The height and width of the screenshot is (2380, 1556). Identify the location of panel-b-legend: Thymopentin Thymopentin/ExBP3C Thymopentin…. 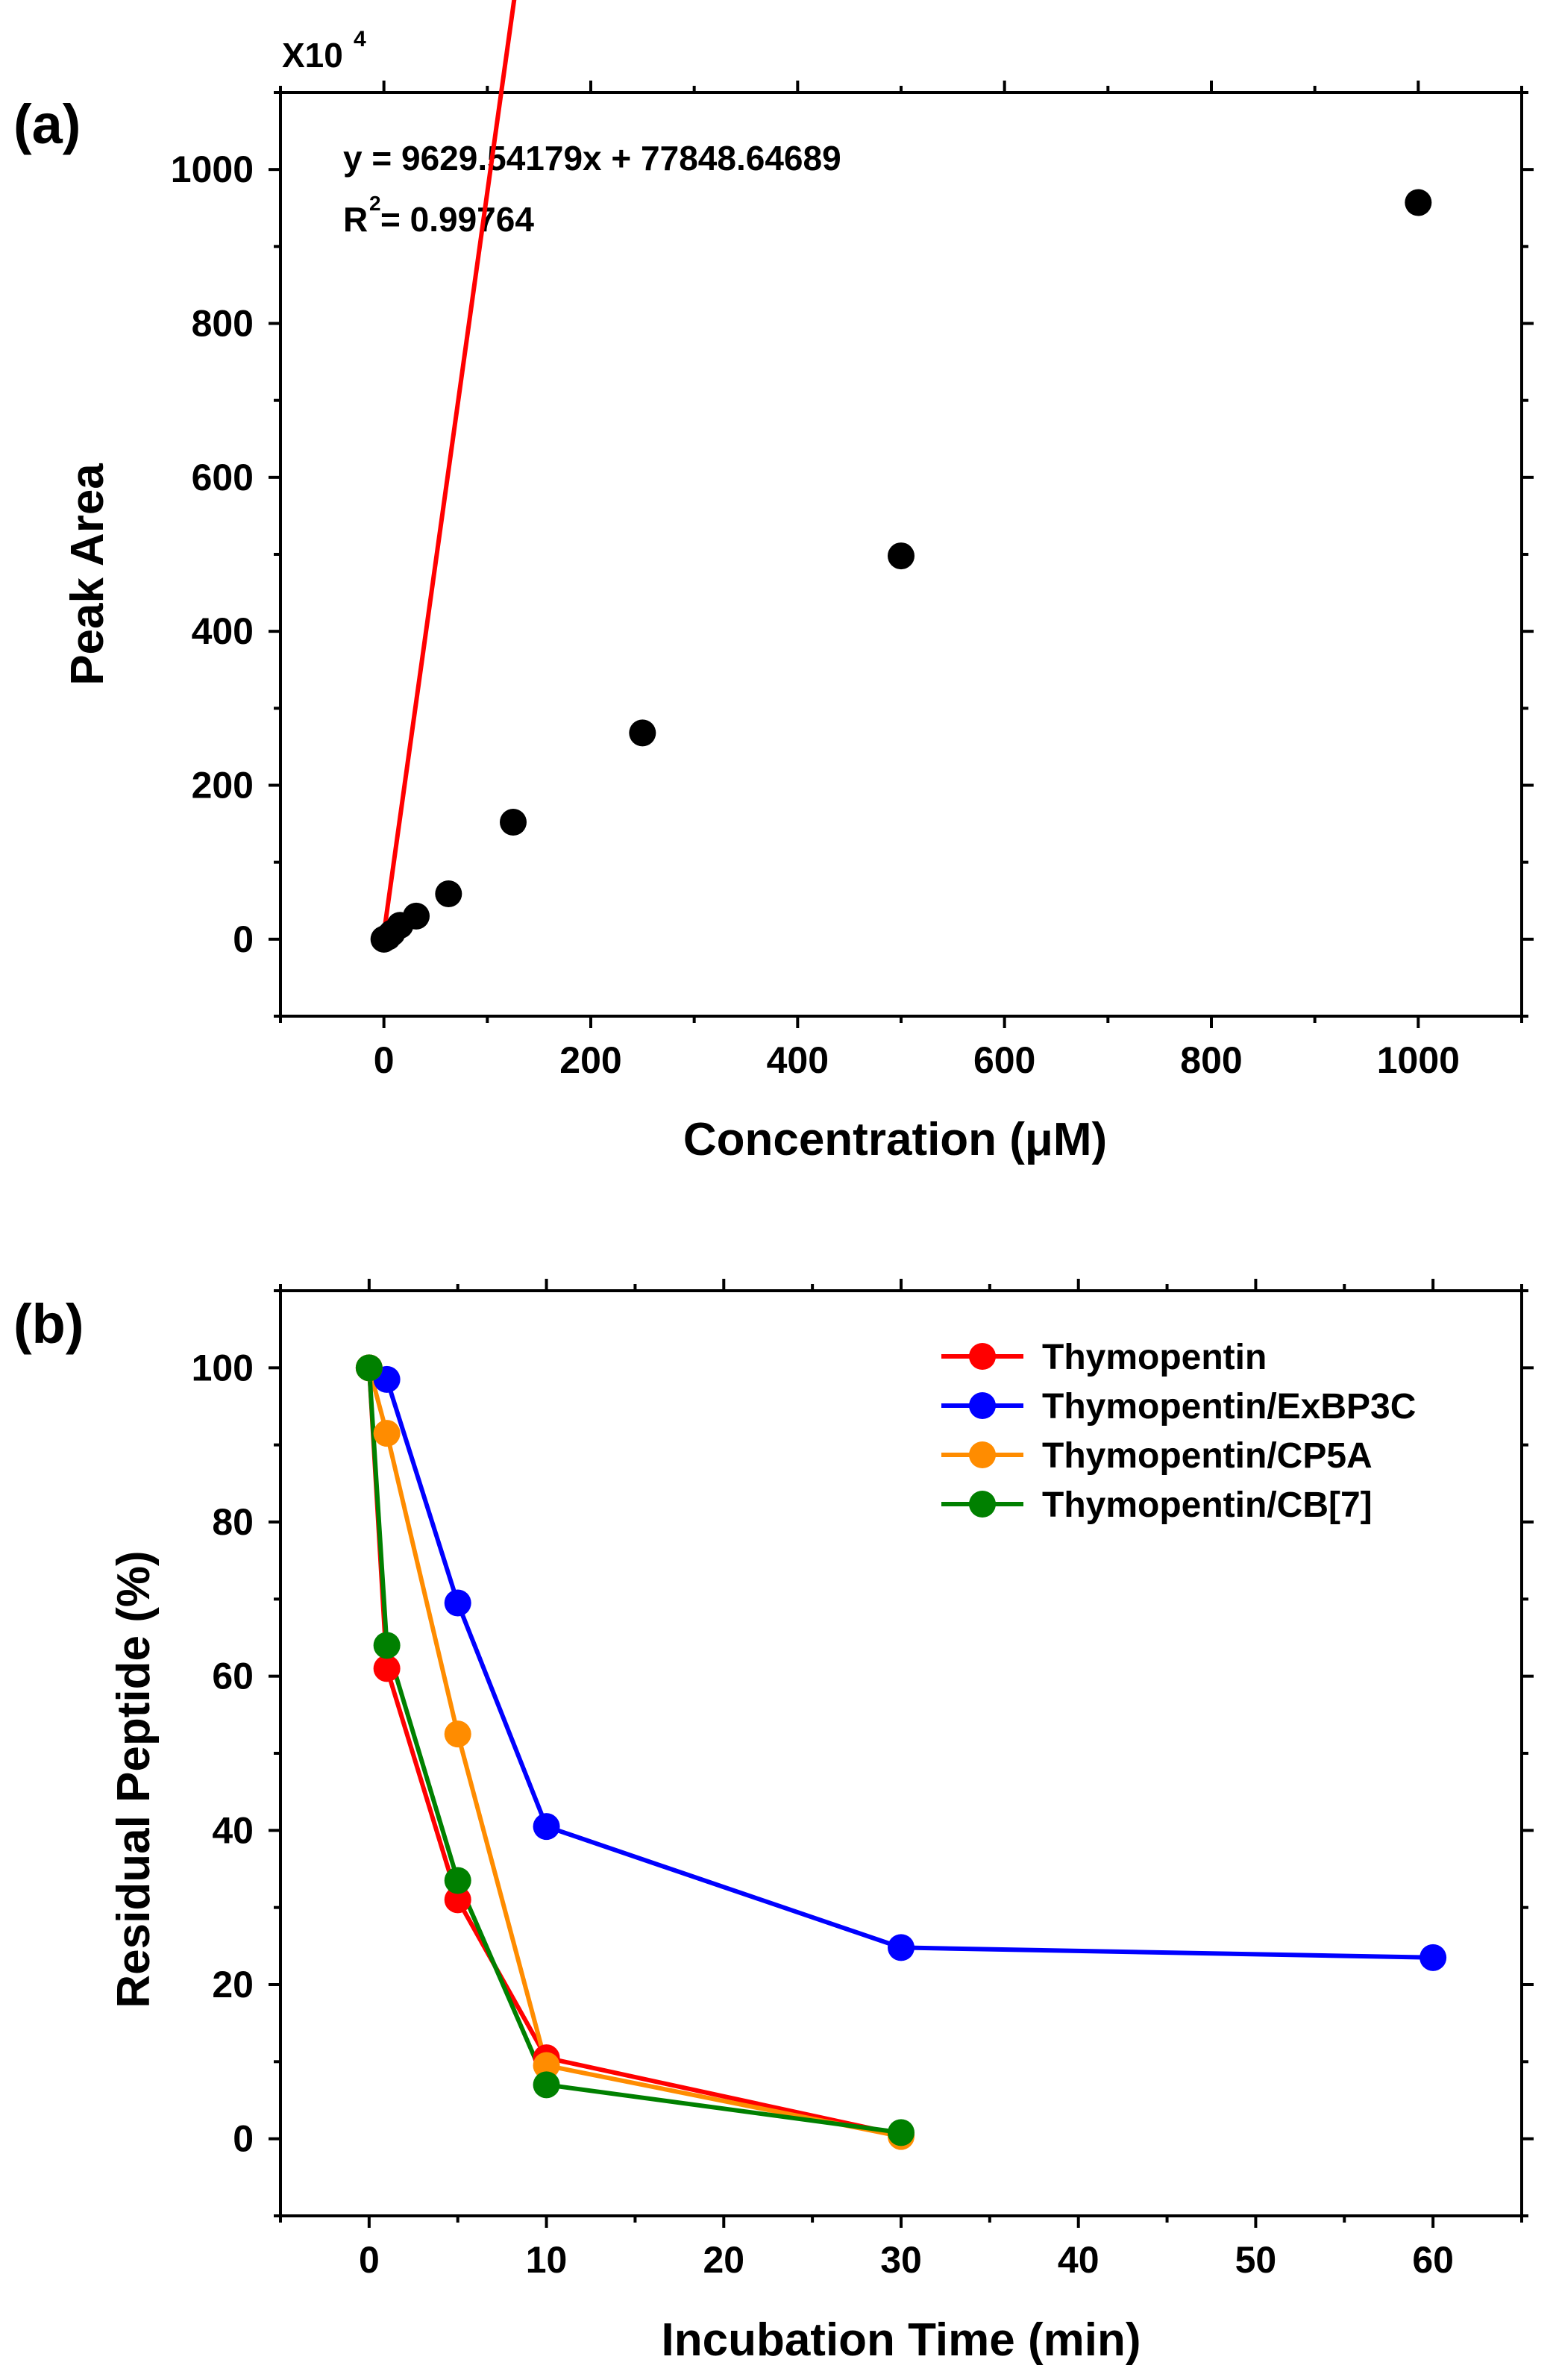
(1178, 1431).